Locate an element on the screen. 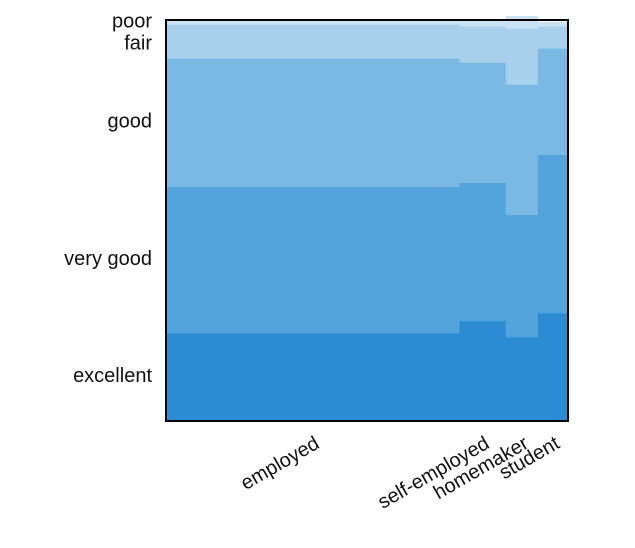 The width and height of the screenshot is (635, 548). tile-employed-poor is located at coordinates (313, 22).